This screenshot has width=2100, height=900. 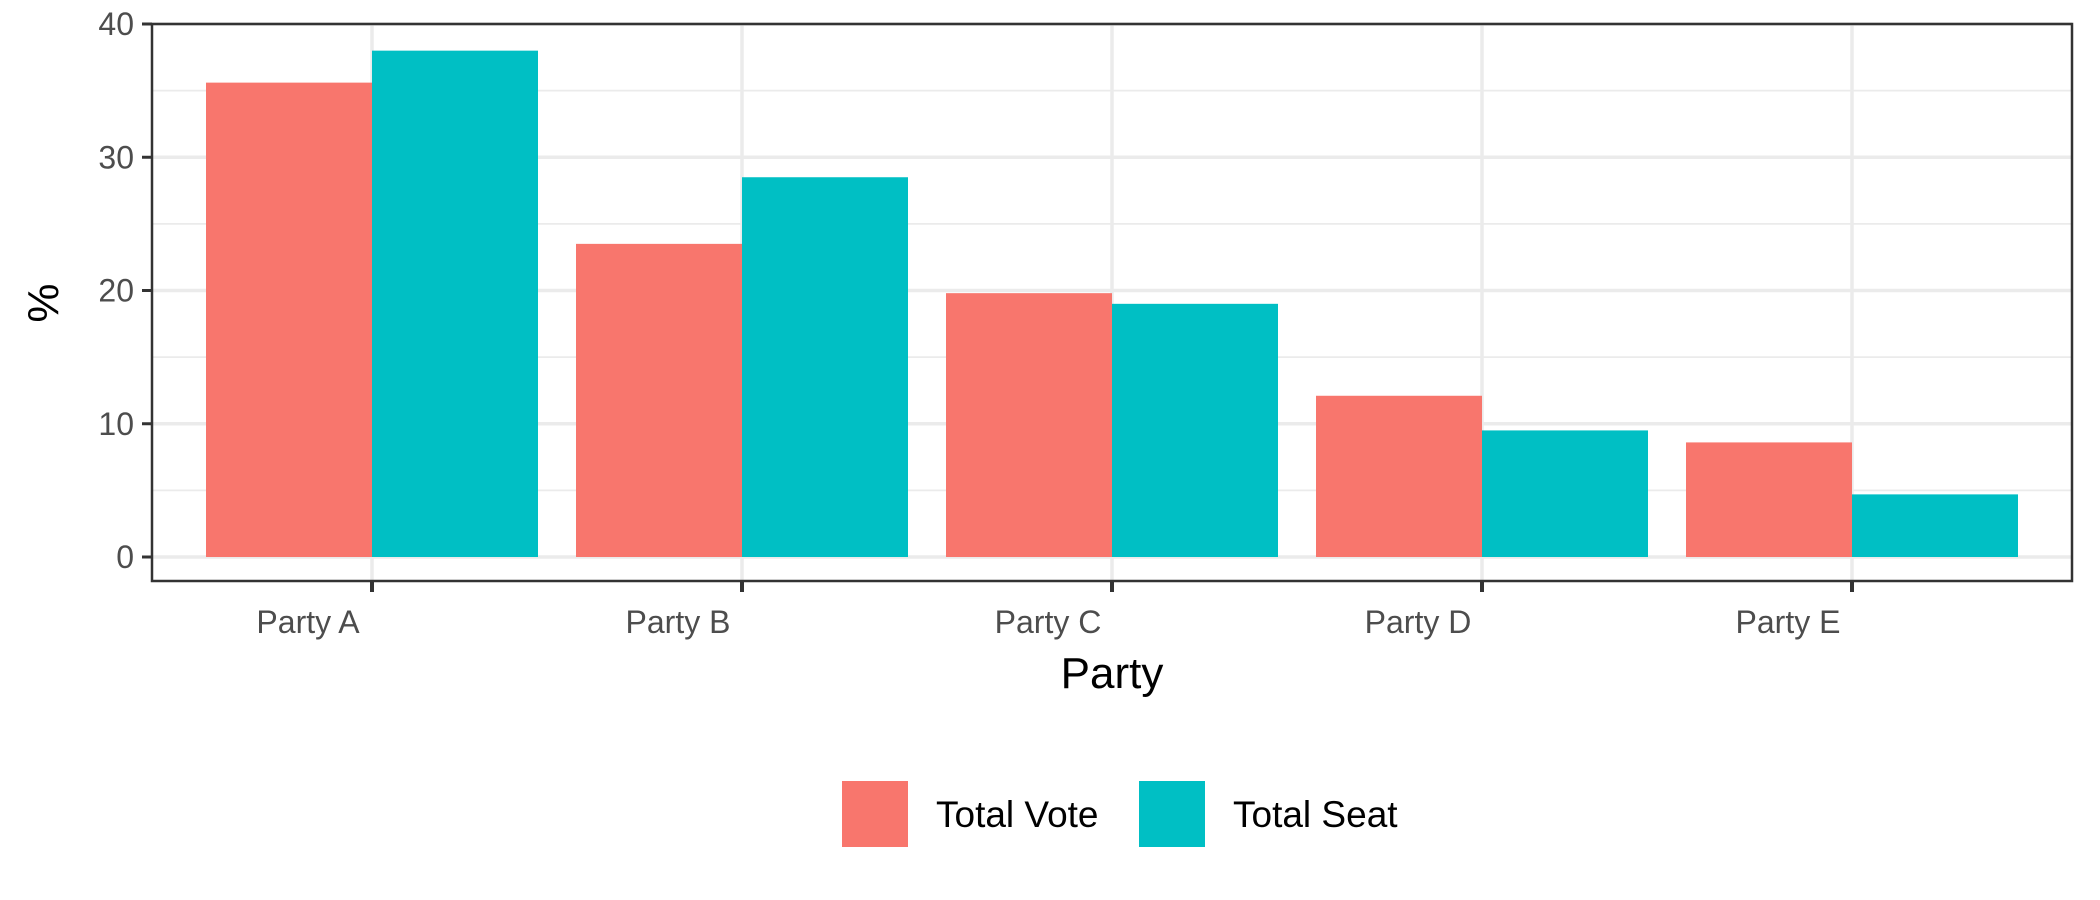 I want to click on legend-key-total-seat, so click(x=1172, y=814).